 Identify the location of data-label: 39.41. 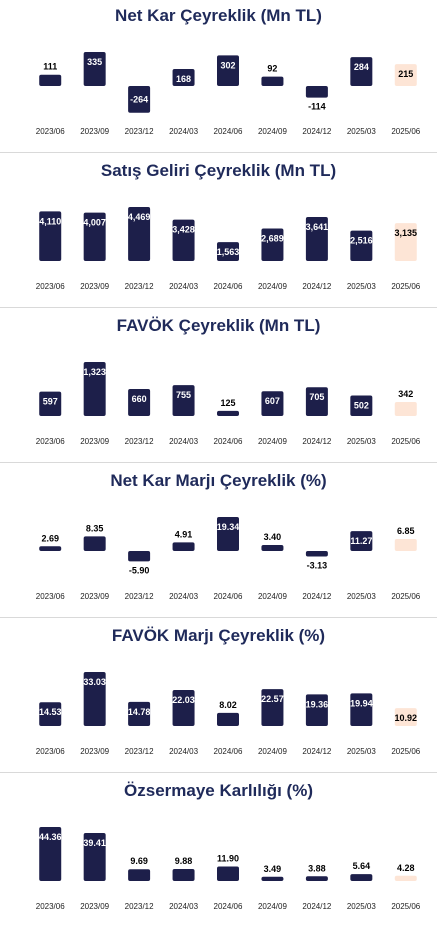
(94, 843).